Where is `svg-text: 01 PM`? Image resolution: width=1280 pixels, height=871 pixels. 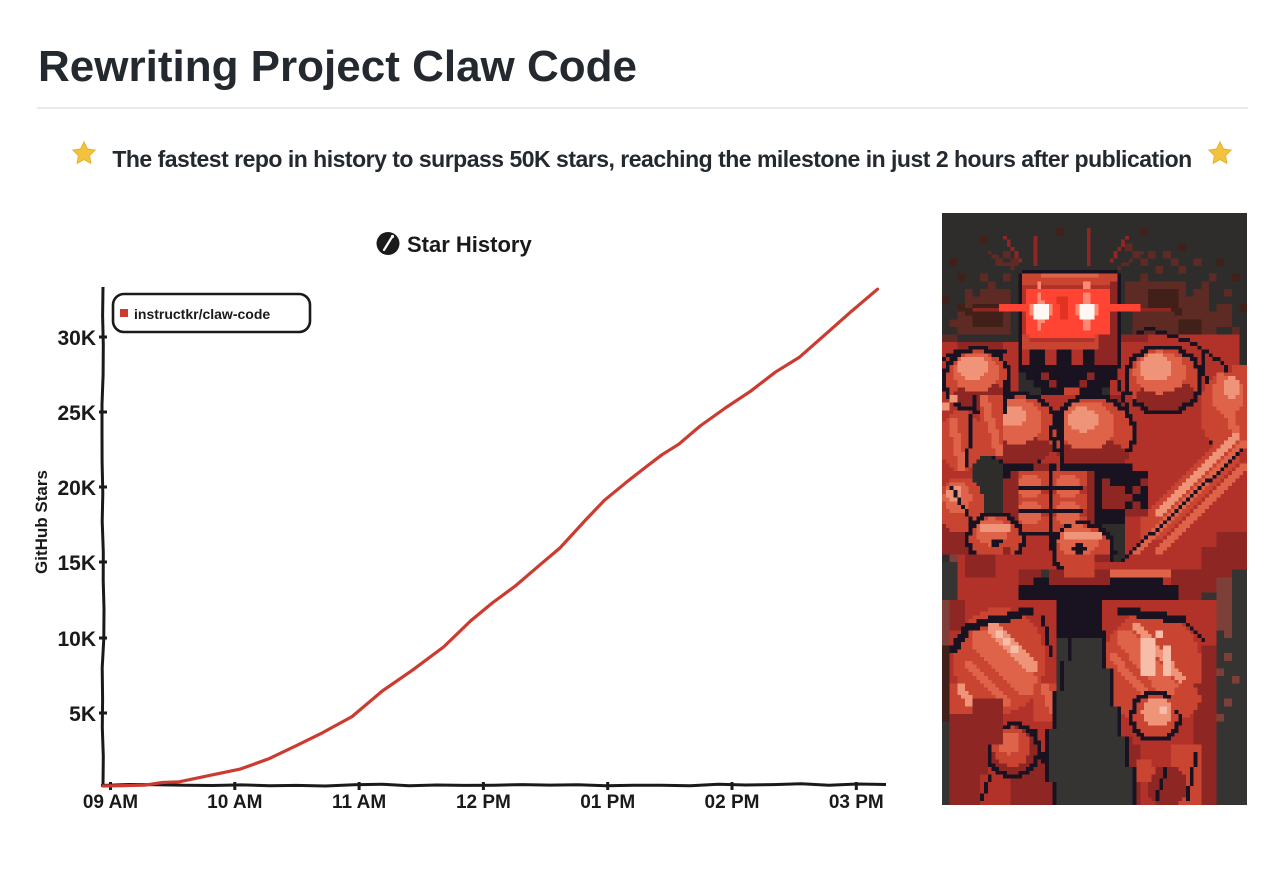
svg-text: 01 PM is located at coordinates (607, 802).